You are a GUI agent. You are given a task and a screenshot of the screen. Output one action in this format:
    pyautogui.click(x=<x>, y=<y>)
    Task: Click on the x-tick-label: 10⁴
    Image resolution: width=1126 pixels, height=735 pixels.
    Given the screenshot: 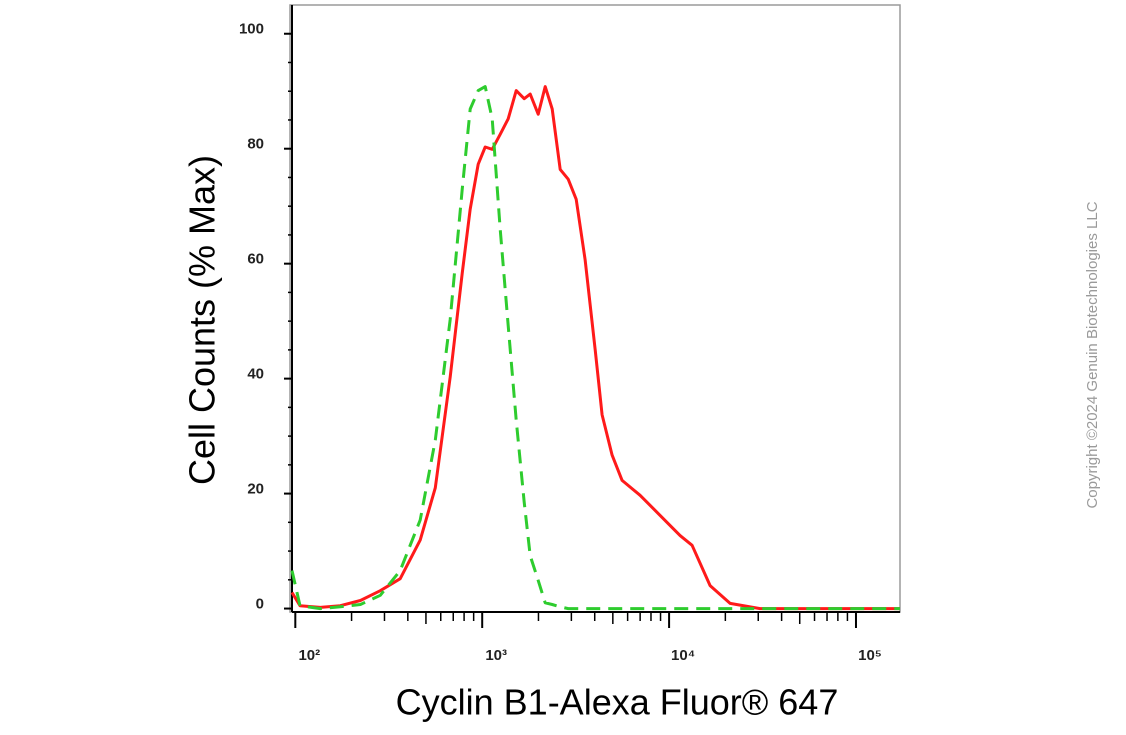 What is the action you would take?
    pyautogui.click(x=683, y=655)
    